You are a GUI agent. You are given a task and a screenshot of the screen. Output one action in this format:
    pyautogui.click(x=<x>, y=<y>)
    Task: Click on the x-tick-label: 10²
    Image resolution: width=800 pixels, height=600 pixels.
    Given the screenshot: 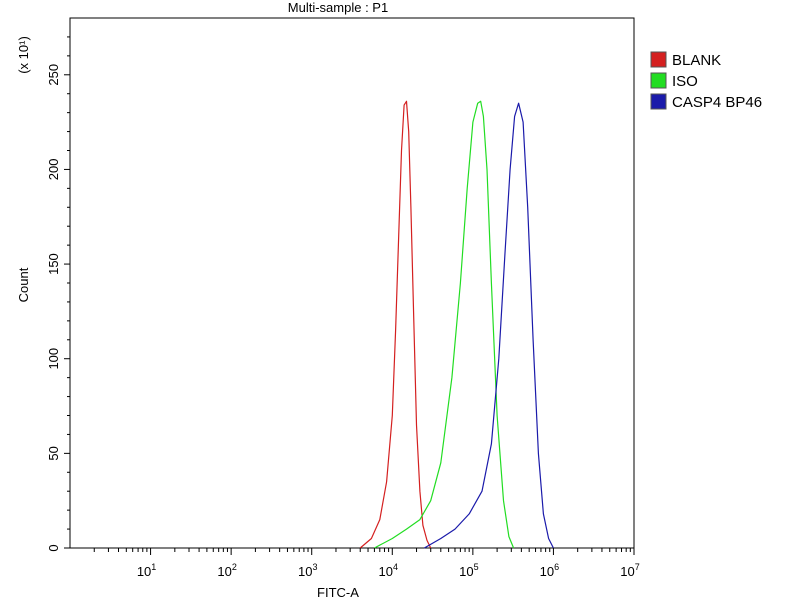 What is the action you would take?
    pyautogui.click(x=226, y=570)
    